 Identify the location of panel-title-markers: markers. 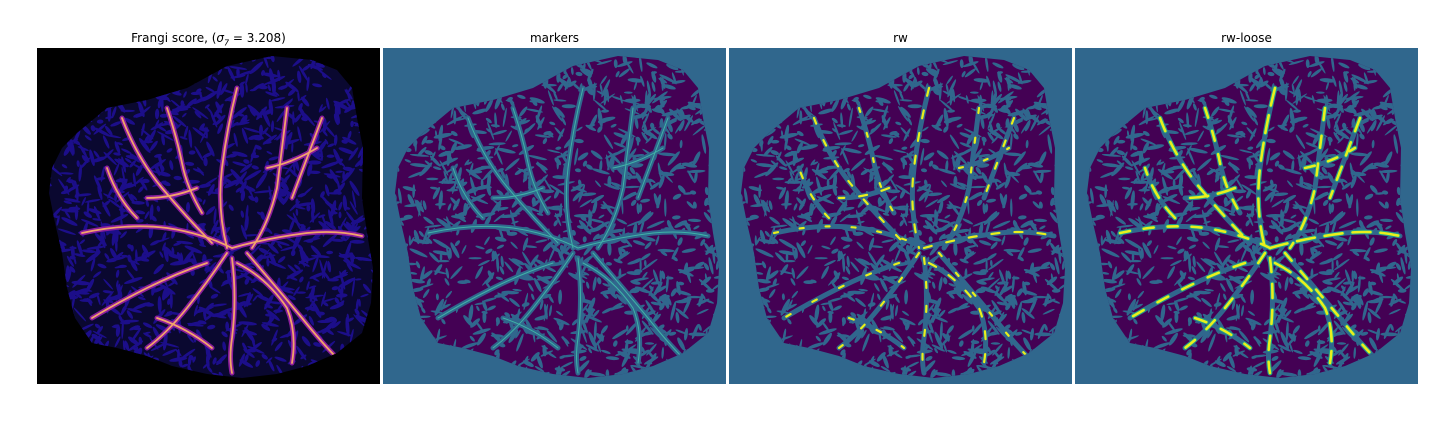
(554, 38).